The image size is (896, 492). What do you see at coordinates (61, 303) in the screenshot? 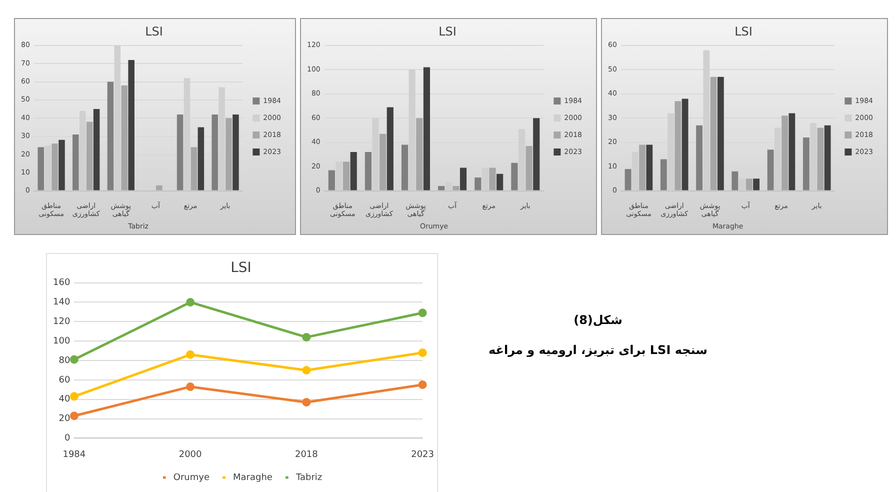
I see `y-tick-label: 140` at bounding box center [61, 303].